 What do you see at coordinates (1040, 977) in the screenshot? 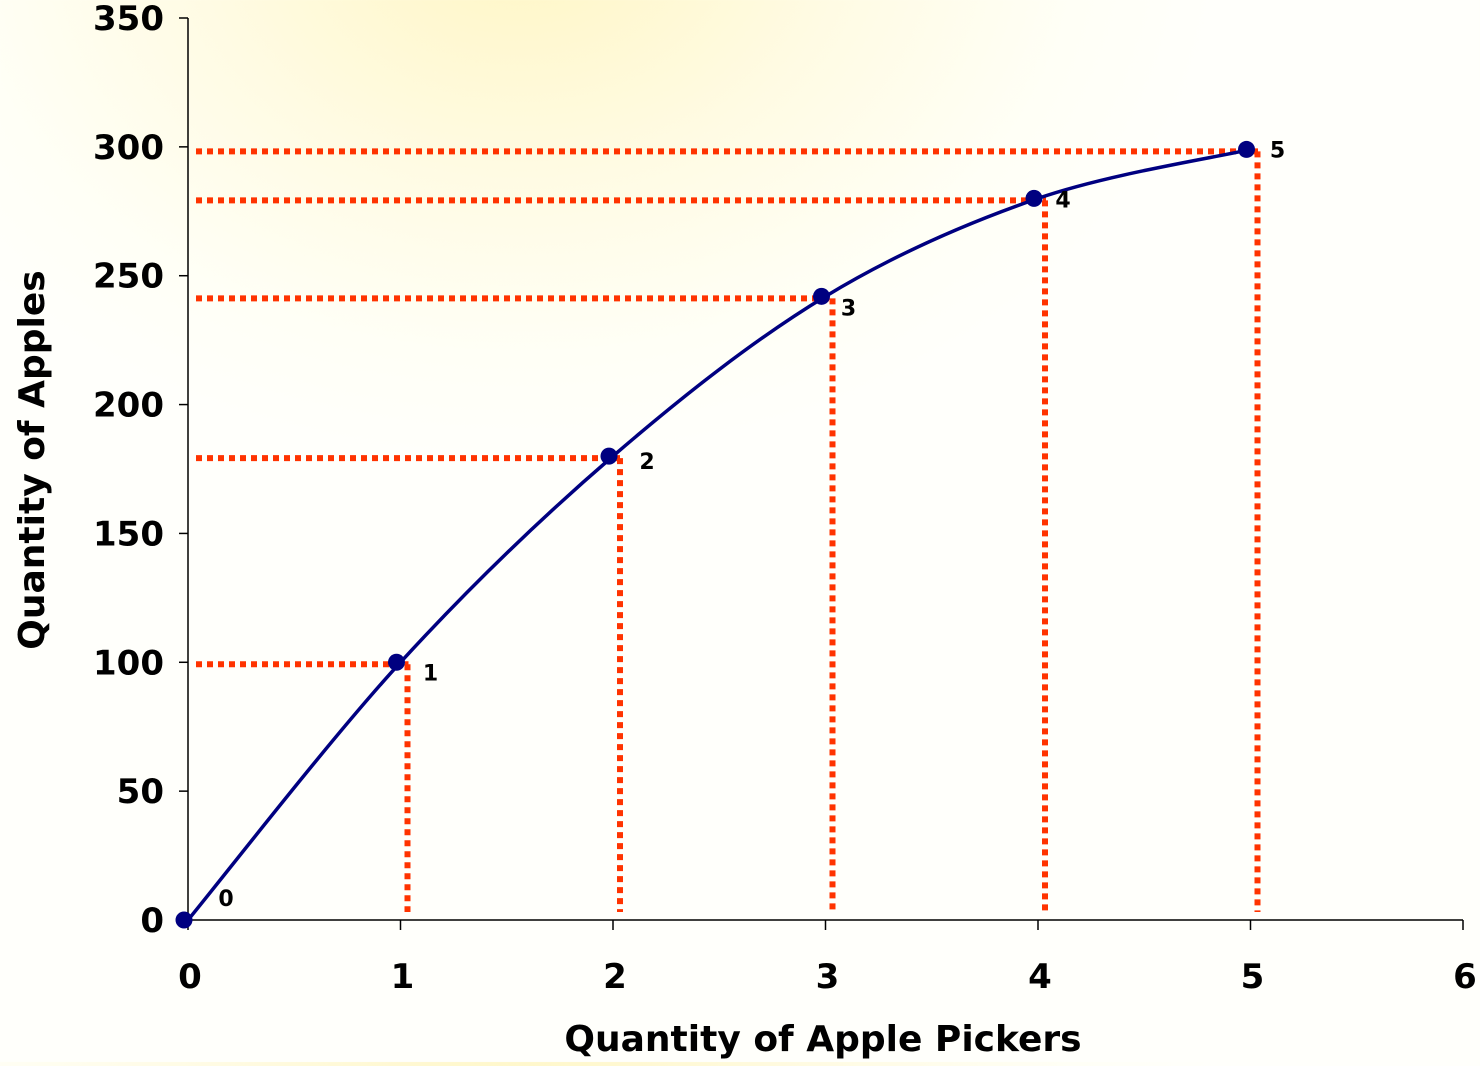
I see `x-tick-label: 4` at bounding box center [1040, 977].